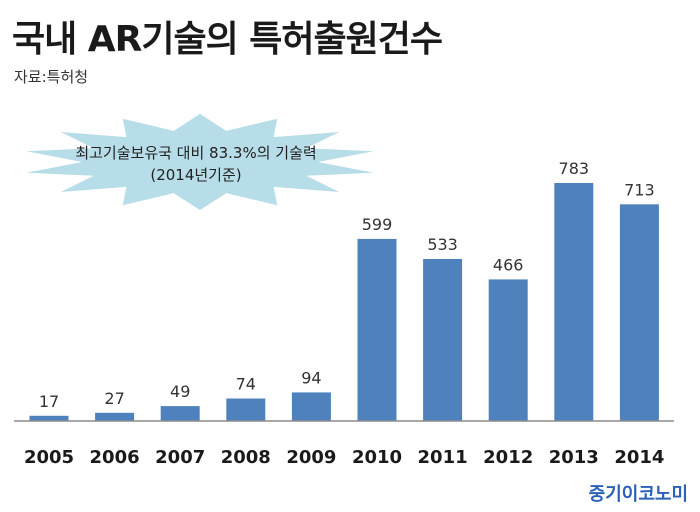 This screenshot has width=700, height=512. Describe the element at coordinates (508, 457) in the screenshot. I see `tick-label-2012: 2012` at that location.